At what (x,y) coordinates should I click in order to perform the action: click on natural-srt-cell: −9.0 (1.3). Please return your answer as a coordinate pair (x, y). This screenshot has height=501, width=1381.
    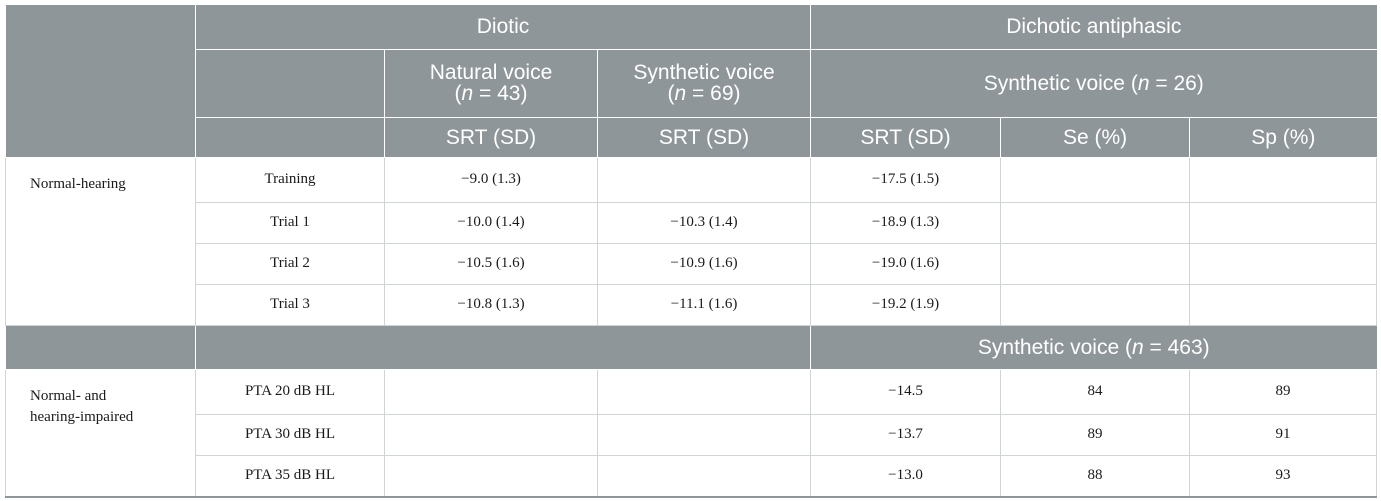
    Looking at the image, I should click on (491, 179).